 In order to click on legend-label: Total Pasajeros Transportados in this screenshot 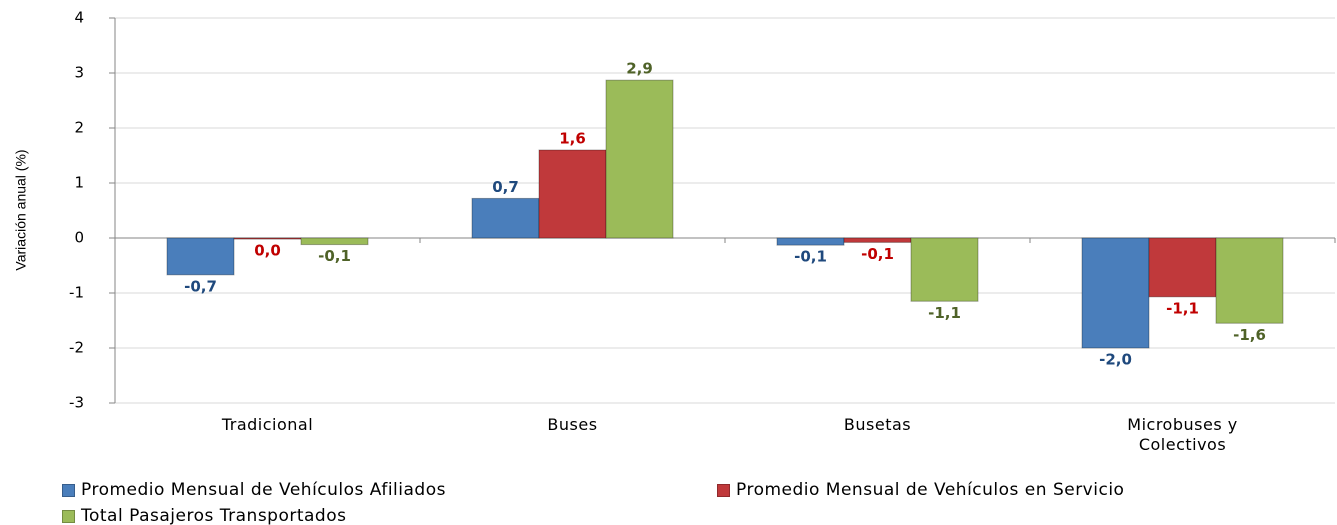, I will do `click(214, 515)`.